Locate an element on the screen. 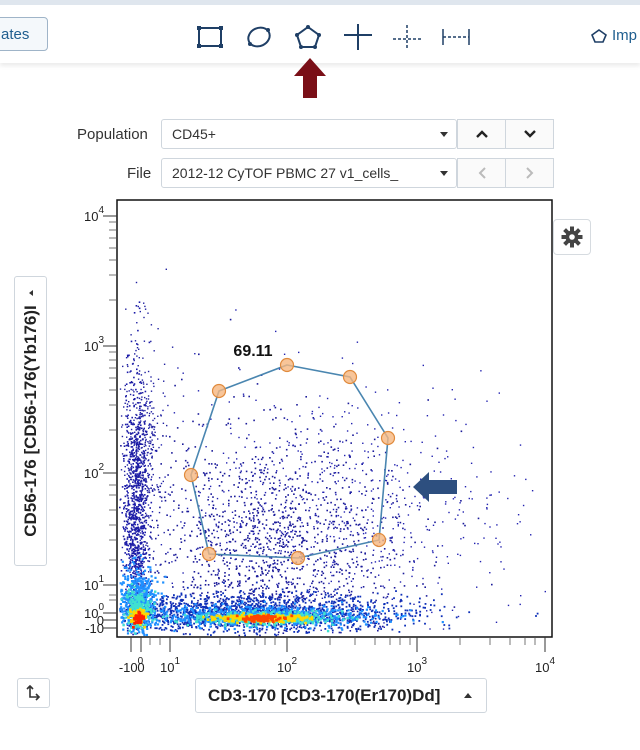 The image size is (640, 750). y-axis-label: CD56-176 [CD56-176(Yb176)I is located at coordinates (30, 421).